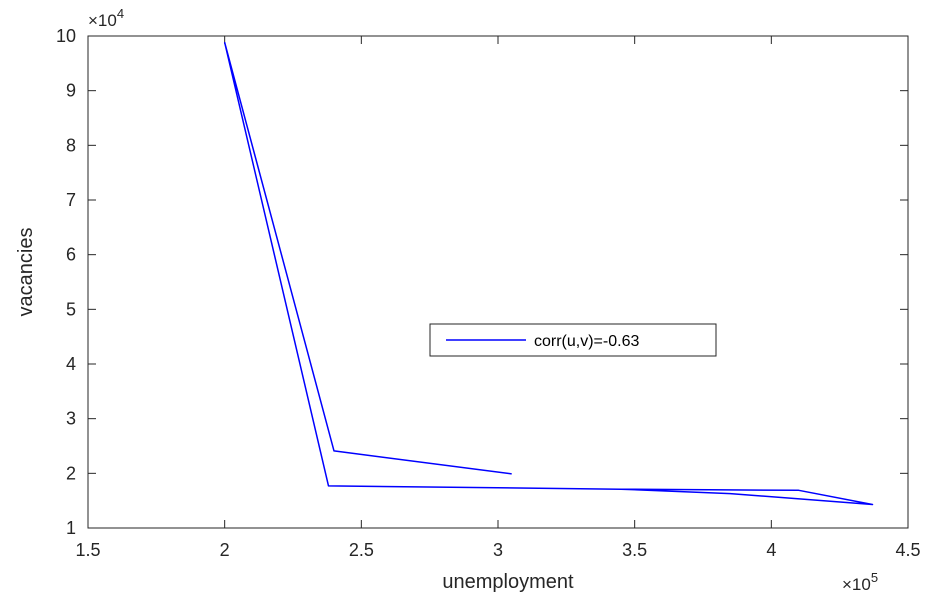 The width and height of the screenshot is (925, 596). Describe the element at coordinates (907, 550) in the screenshot. I see `x-tick-label: 4.5` at that location.